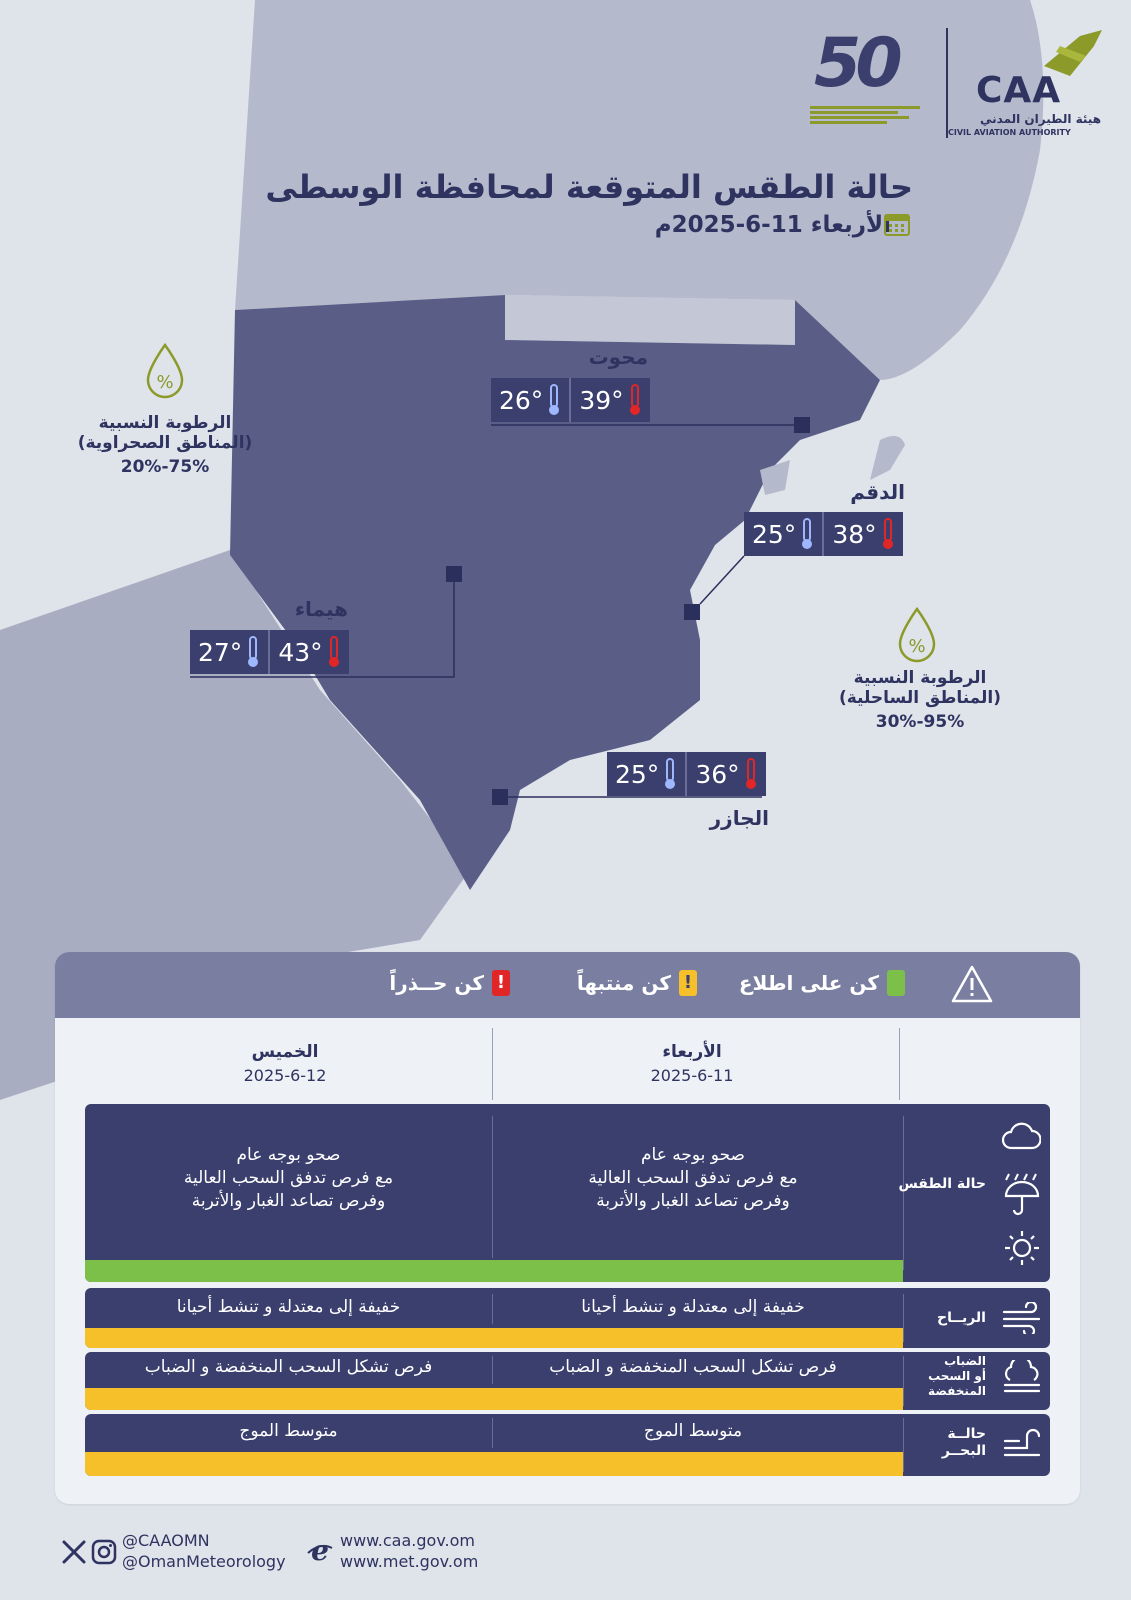 This screenshot has width=1131, height=1600. I want to click on fog-icon, so click(1022, 1376).